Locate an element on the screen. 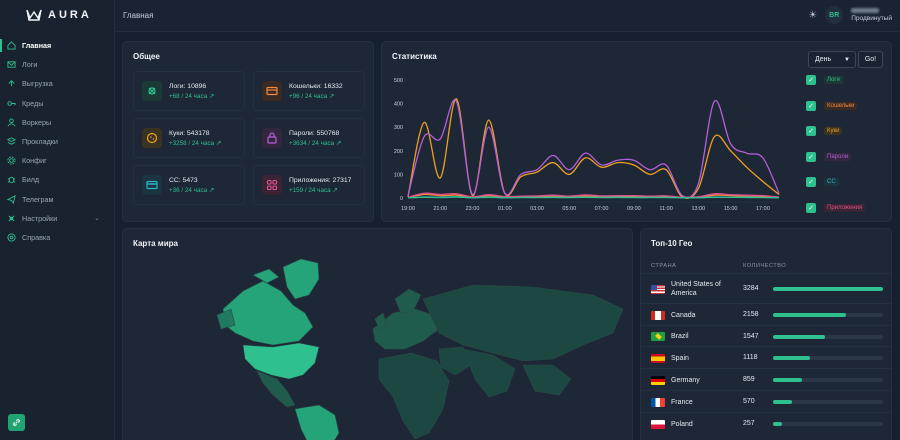 The width and height of the screenshot is (900, 440). geo-count: 859 is located at coordinates (749, 379).